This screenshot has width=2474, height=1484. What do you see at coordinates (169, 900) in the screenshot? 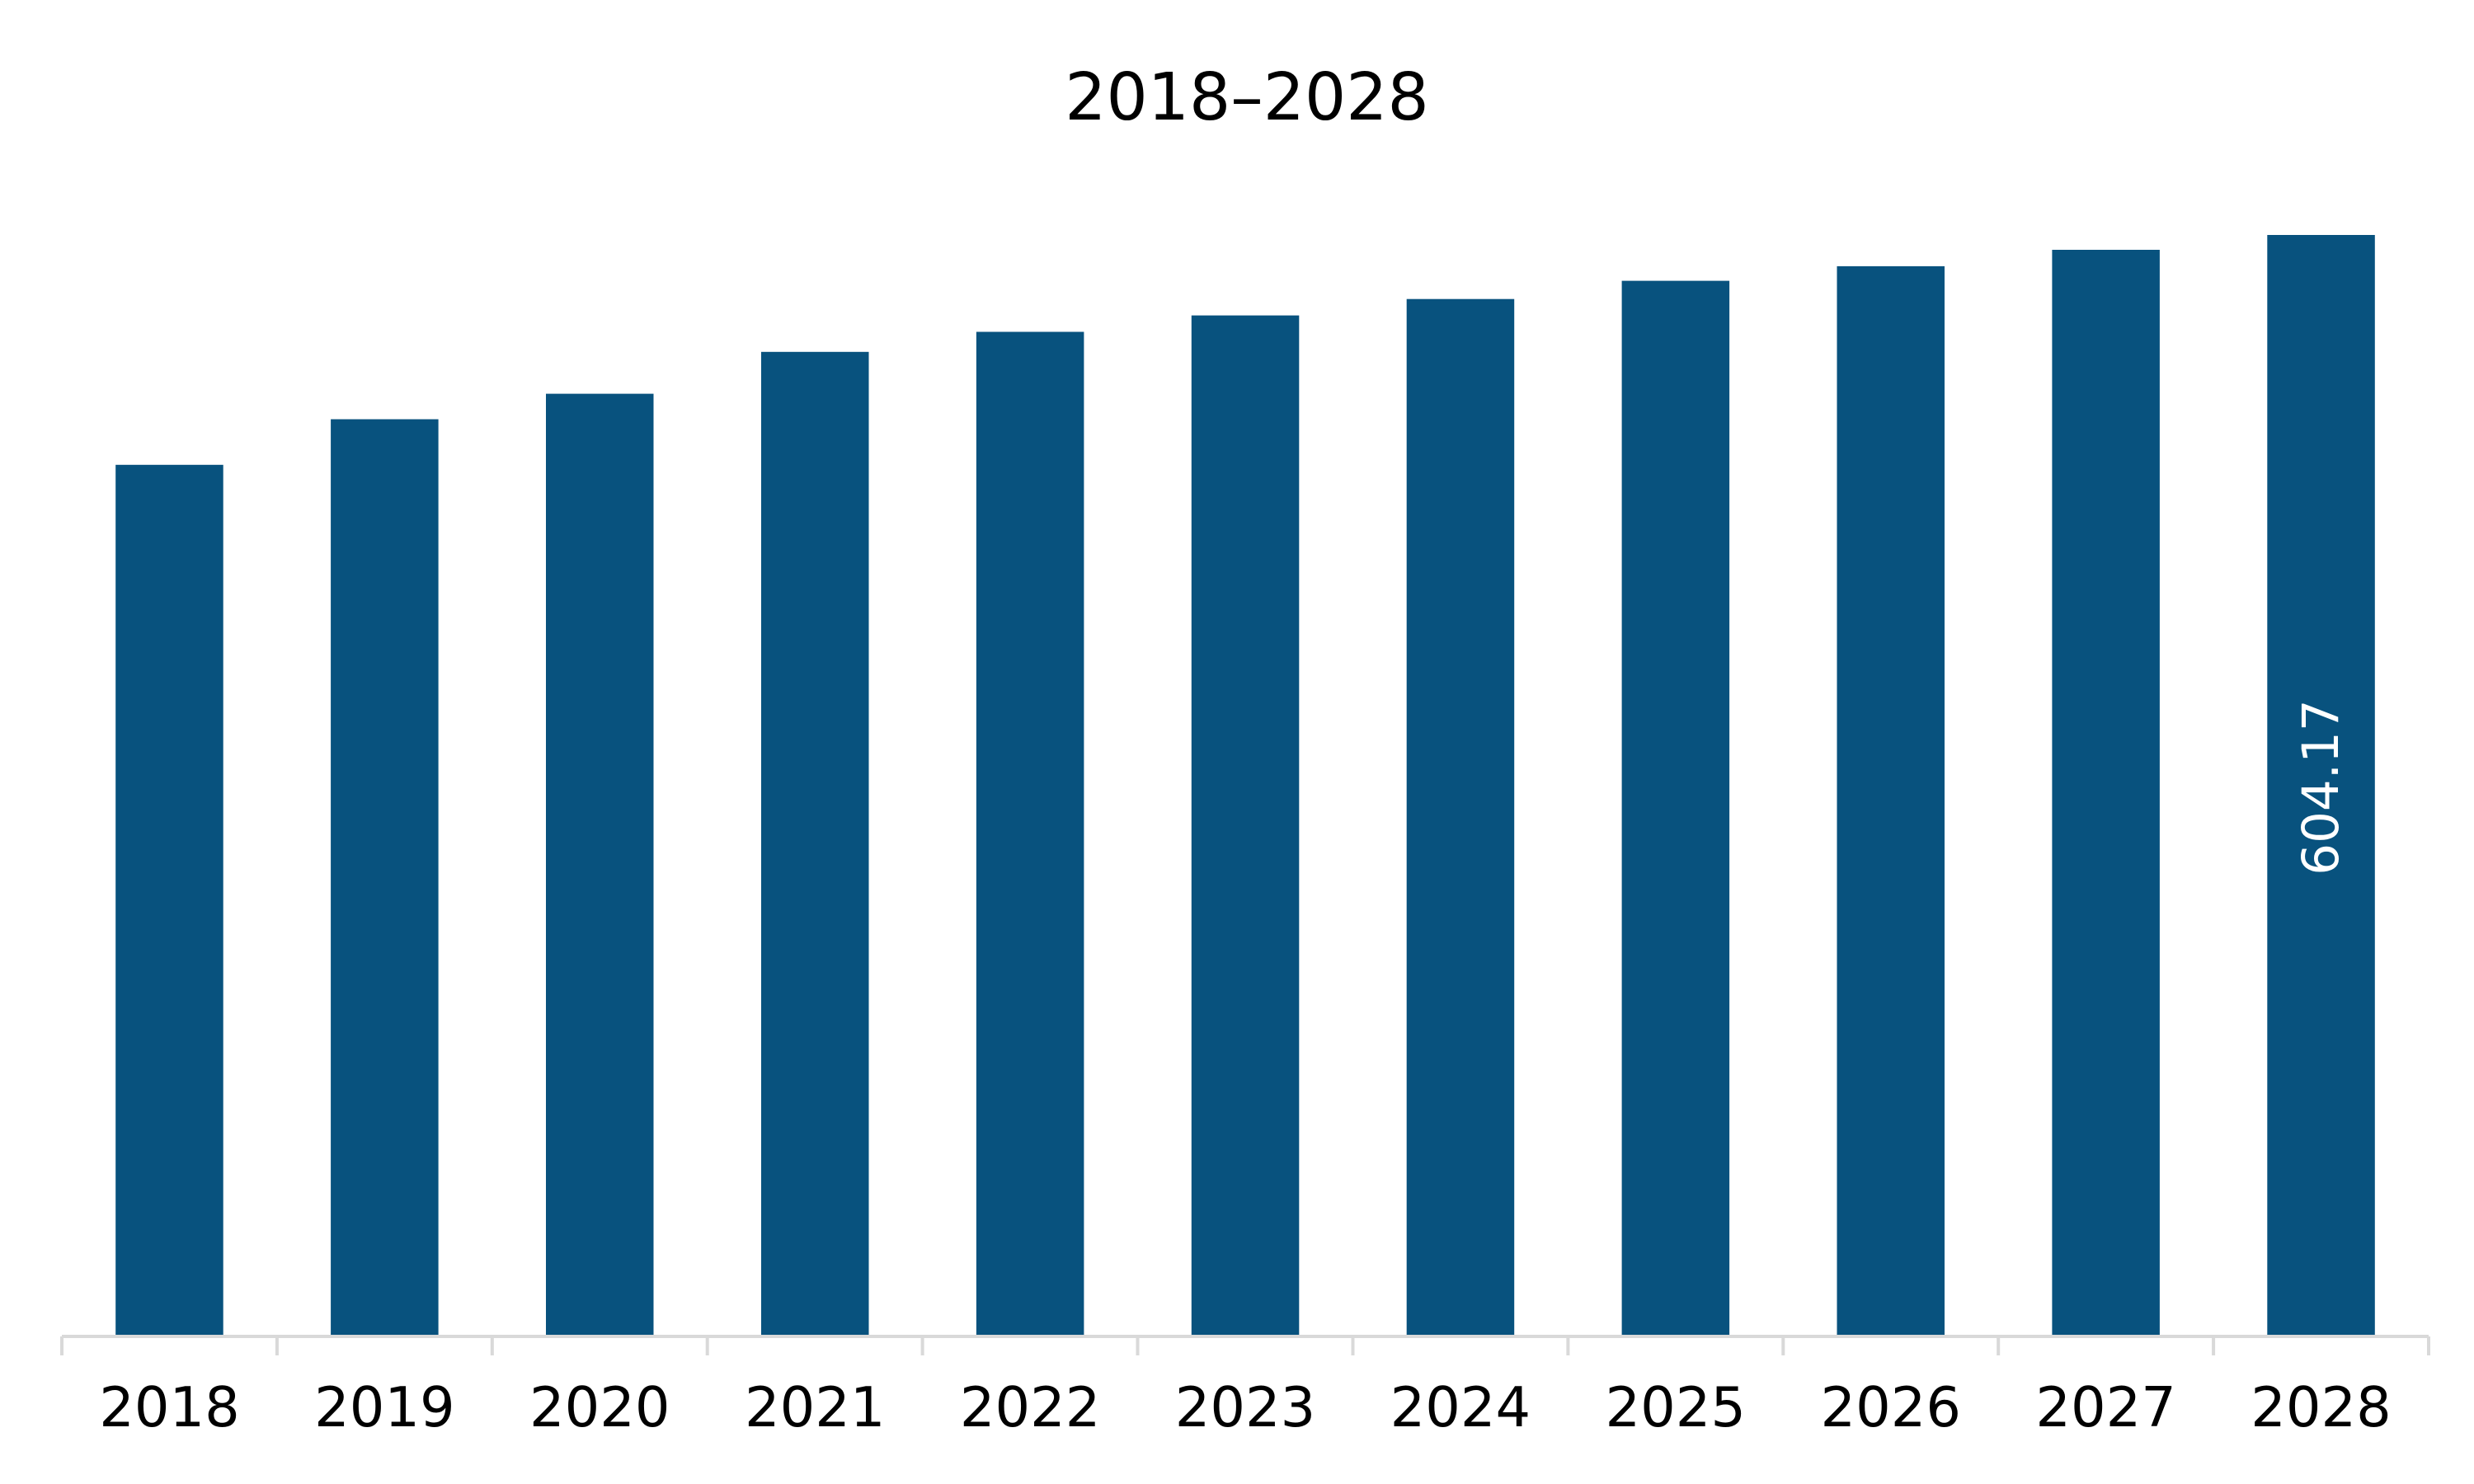
I see `bar-2018` at bounding box center [169, 900].